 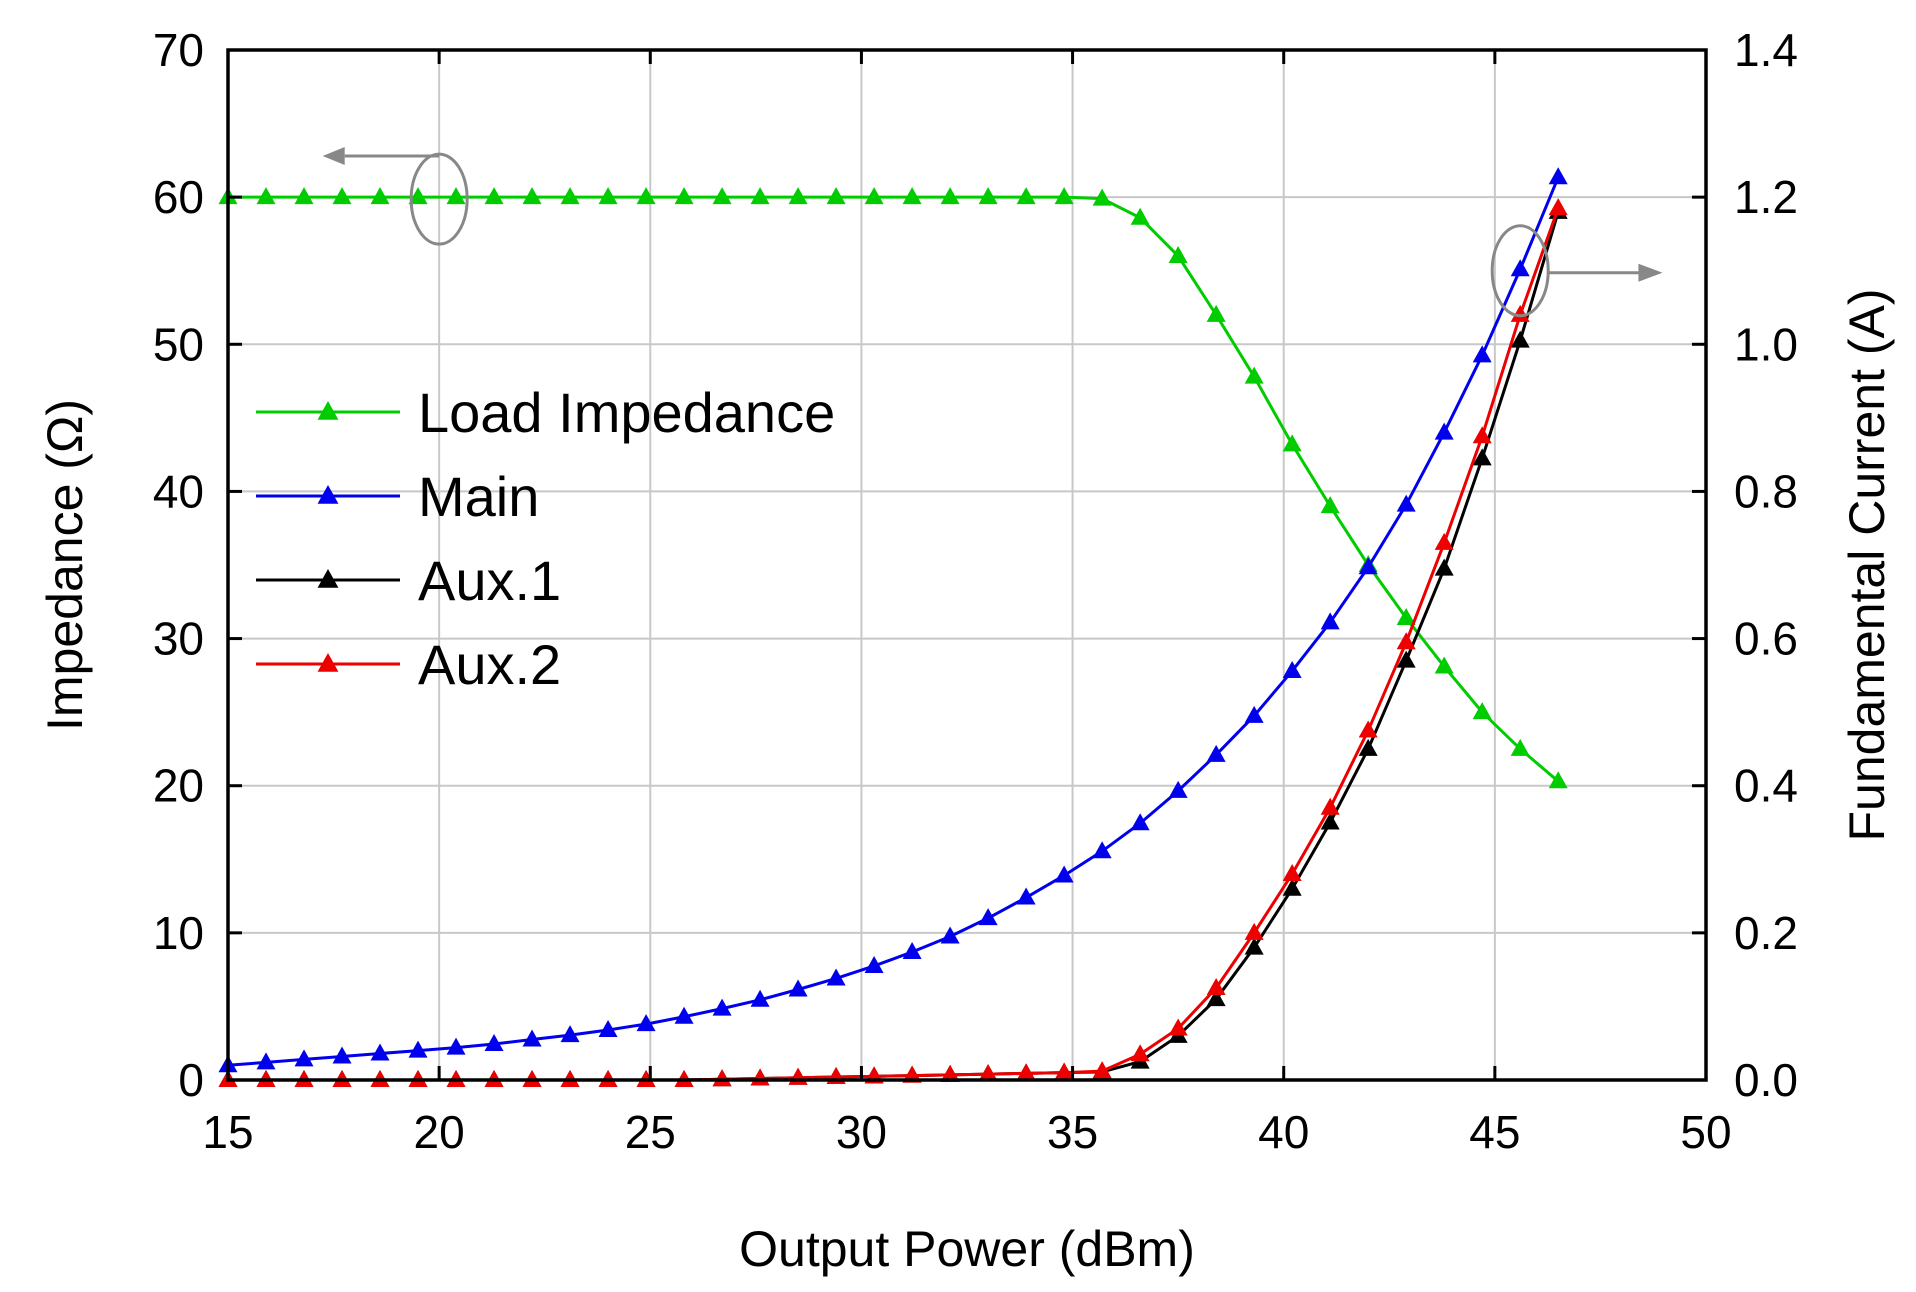 What do you see at coordinates (545, 538) in the screenshot?
I see `legend: Load Impedance Main Aux.1 Aux.2` at bounding box center [545, 538].